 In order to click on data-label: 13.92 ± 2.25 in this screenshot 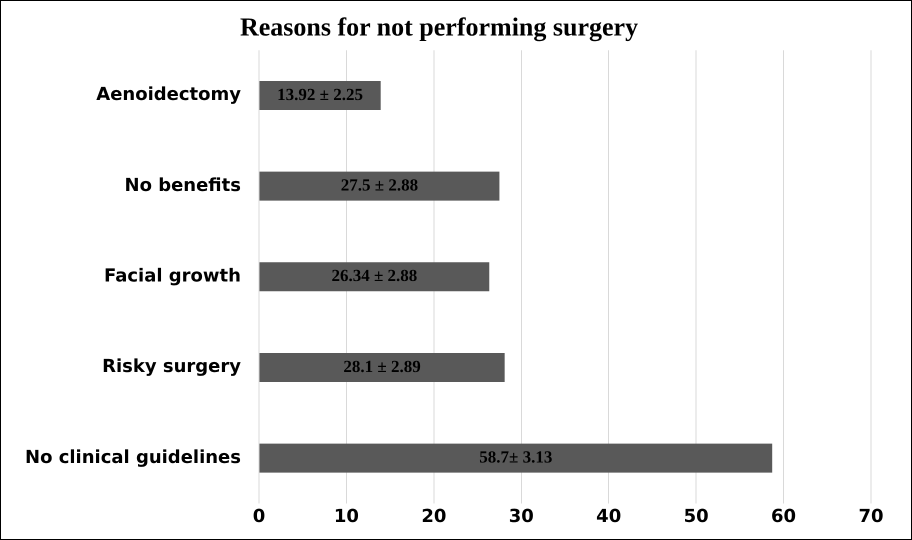, I will do `click(320, 94)`.